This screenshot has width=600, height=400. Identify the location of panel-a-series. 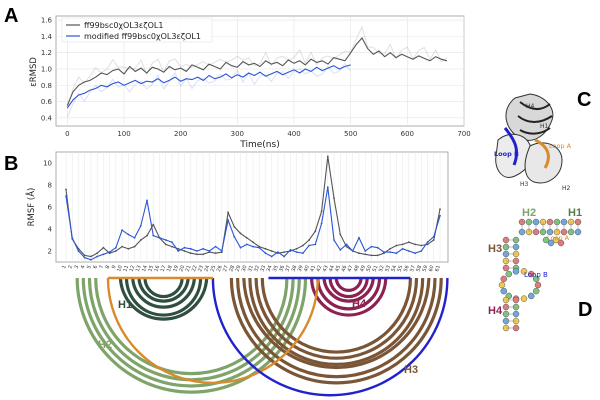
(257, 71).